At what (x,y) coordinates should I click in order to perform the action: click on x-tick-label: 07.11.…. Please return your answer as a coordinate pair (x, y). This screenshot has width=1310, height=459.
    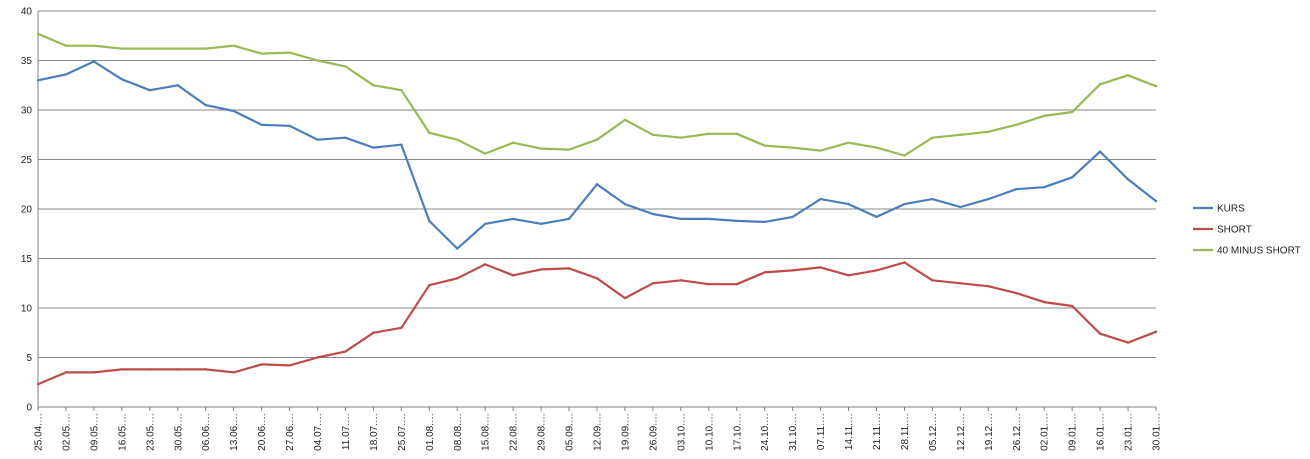
    Looking at the image, I should click on (821, 431).